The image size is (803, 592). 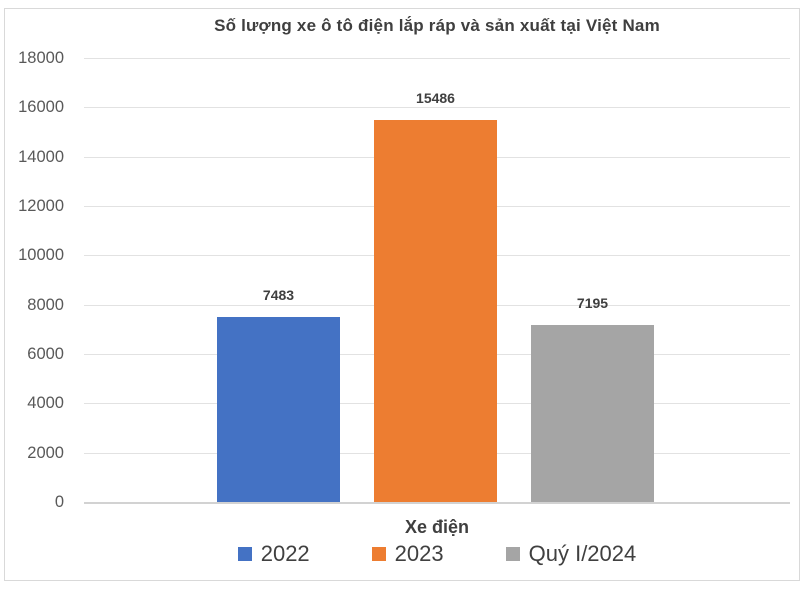 I want to click on legend-label: 2023, so click(x=419, y=553).